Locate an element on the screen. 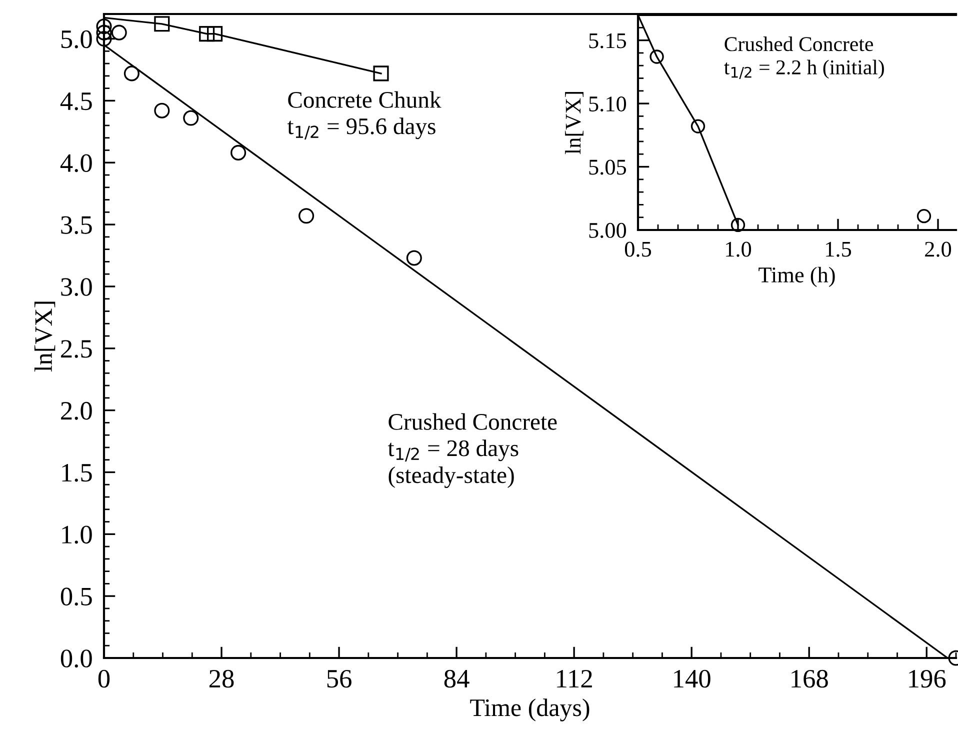  x-tick-label: 2.0 is located at coordinates (938, 249).